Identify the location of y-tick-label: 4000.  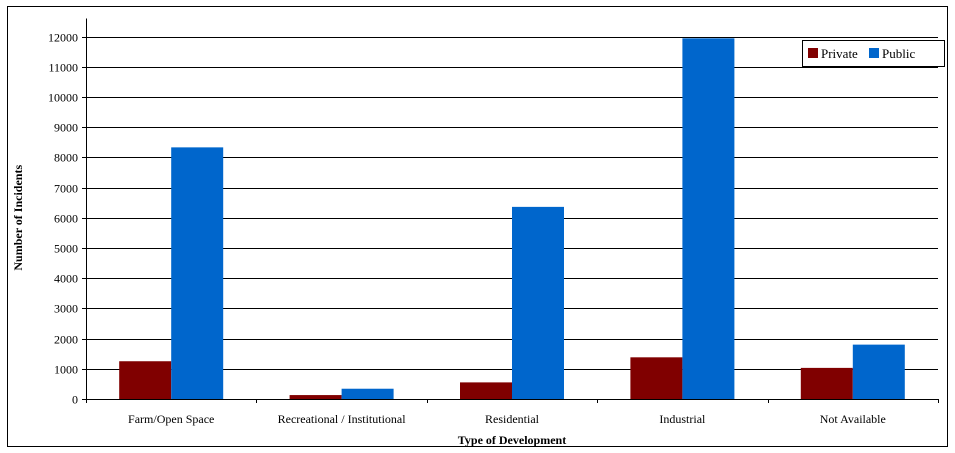
(66, 279).